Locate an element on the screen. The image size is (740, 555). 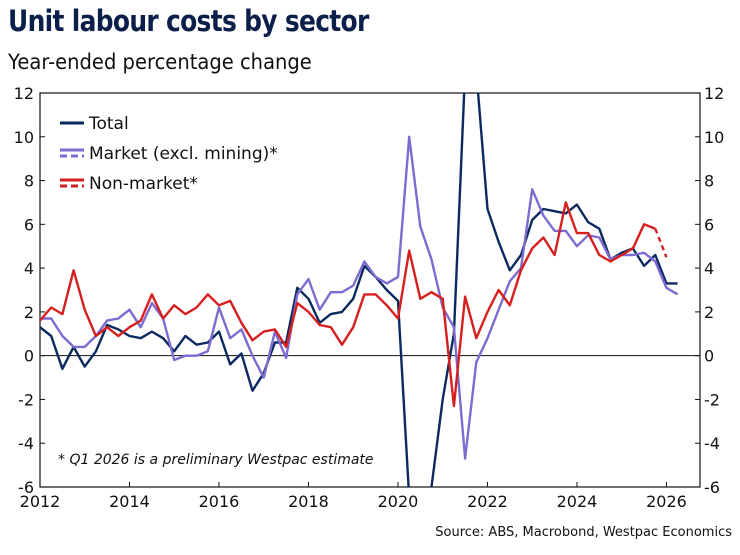
x-tick-label: 2020 is located at coordinates (398, 501).